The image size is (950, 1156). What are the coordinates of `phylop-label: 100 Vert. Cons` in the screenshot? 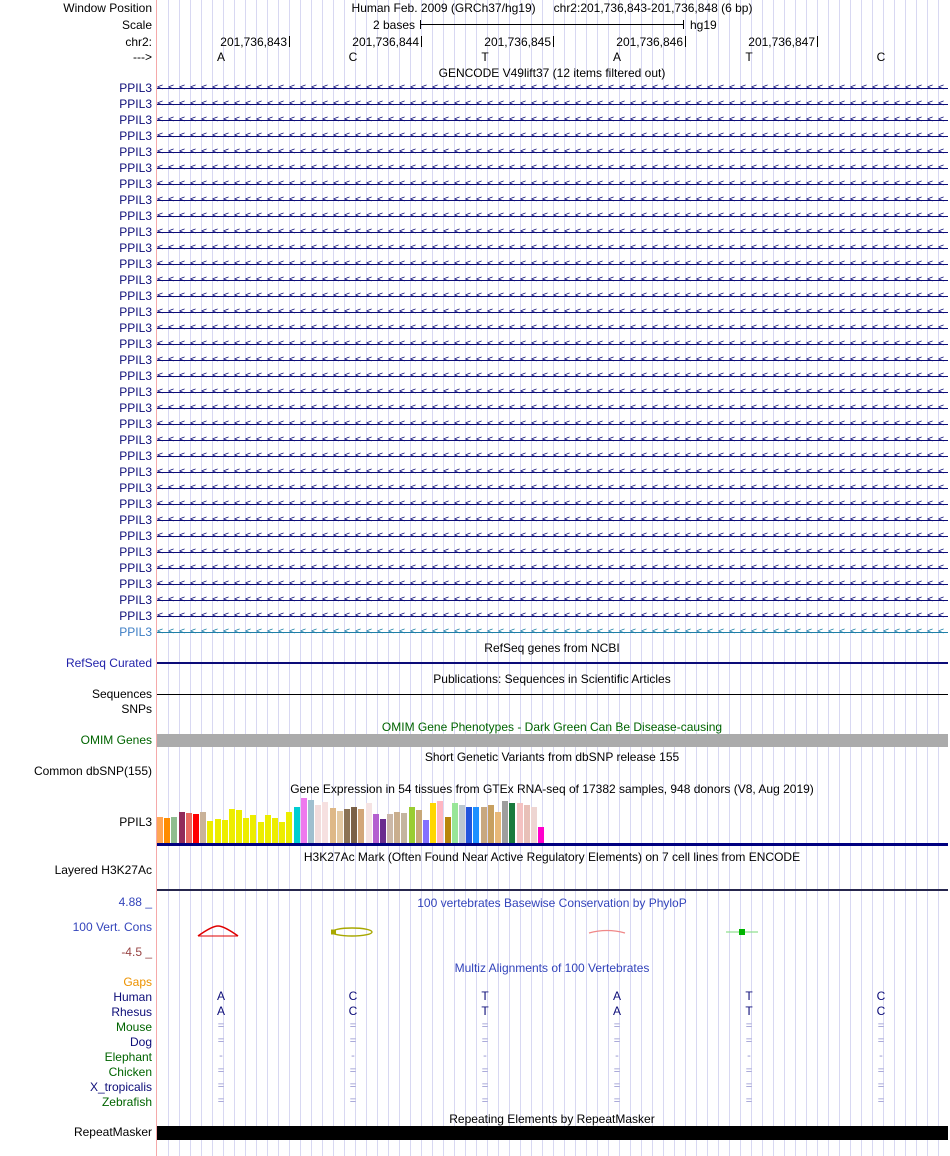 It's located at (112, 927).